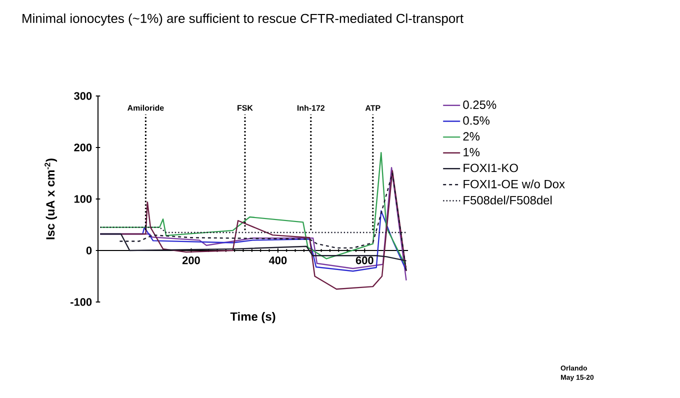 The height and width of the screenshot is (398, 680). I want to click on x-tick-label: 200, so click(191, 260).